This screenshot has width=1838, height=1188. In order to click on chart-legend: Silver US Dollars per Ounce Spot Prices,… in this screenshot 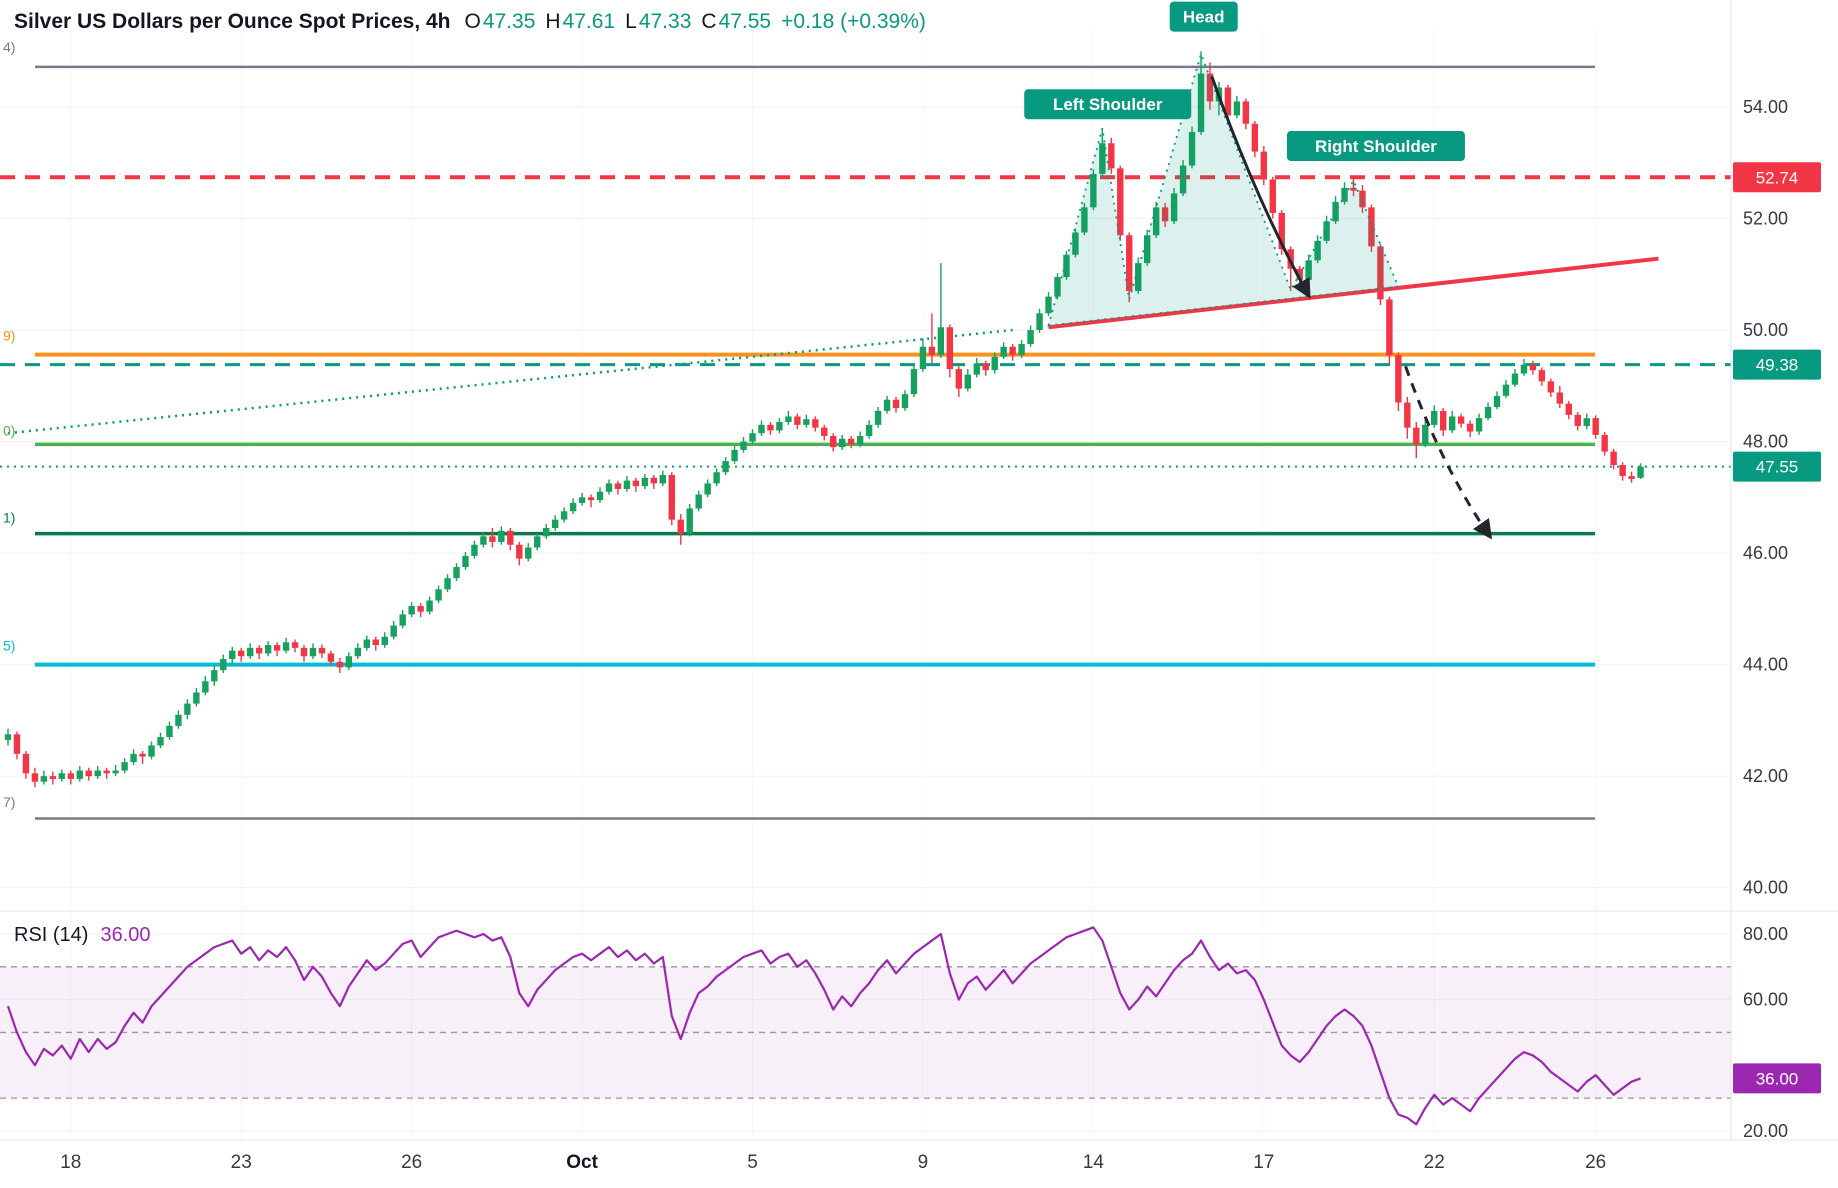, I will do `click(470, 22)`.